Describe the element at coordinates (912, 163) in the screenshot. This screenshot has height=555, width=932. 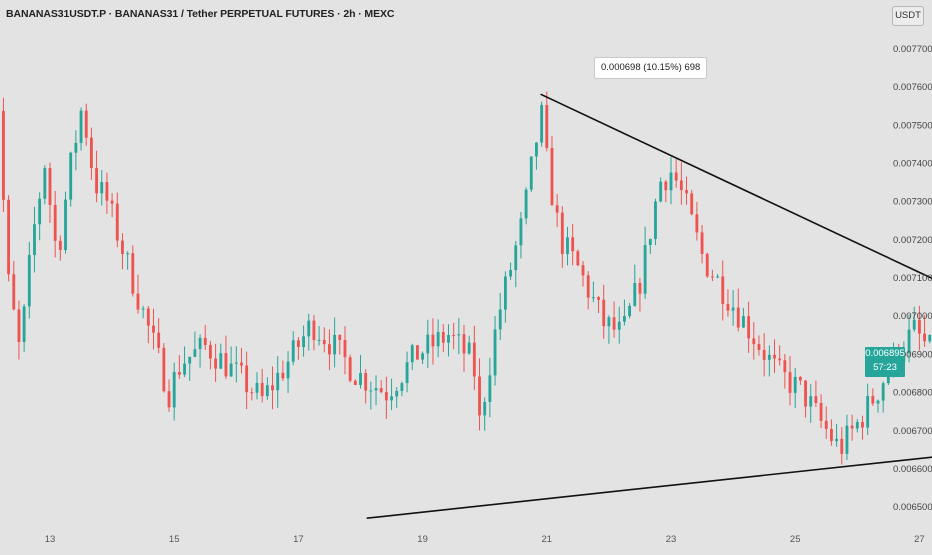
I see `y-tick-label: 0.007400` at that location.